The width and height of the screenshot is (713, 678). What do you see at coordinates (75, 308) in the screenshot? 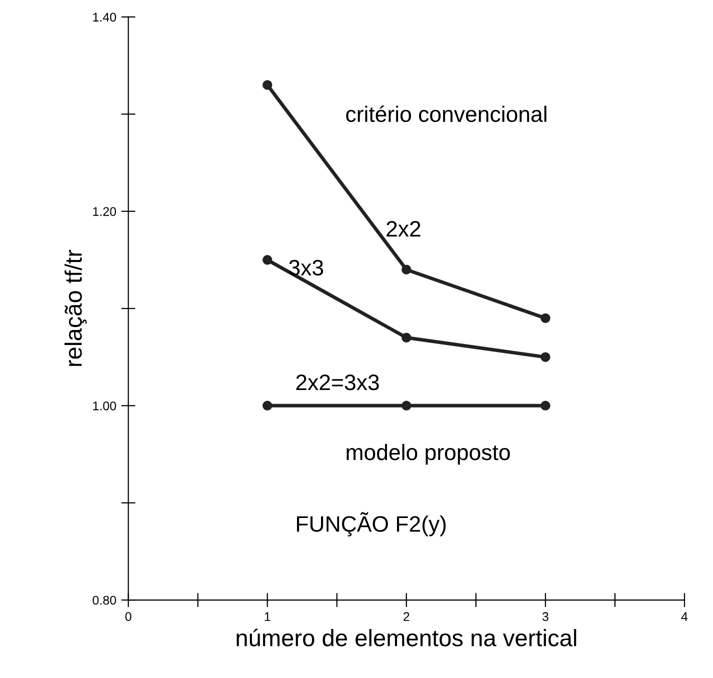
I see `y-axis-title: relação tf/tr` at bounding box center [75, 308].